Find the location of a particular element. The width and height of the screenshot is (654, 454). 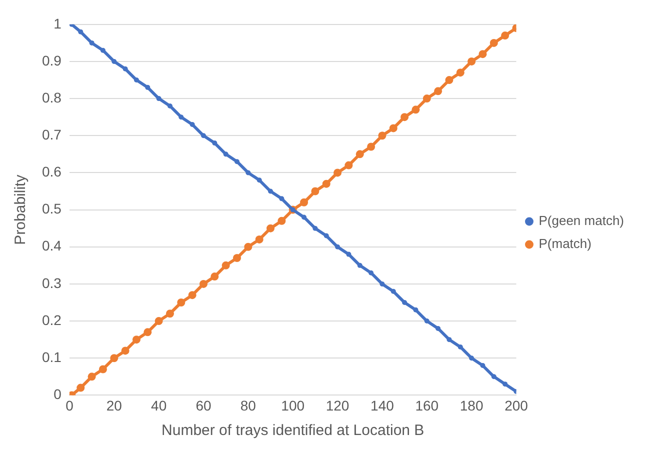

y-tick-label: 0.8 is located at coordinates (52, 97).